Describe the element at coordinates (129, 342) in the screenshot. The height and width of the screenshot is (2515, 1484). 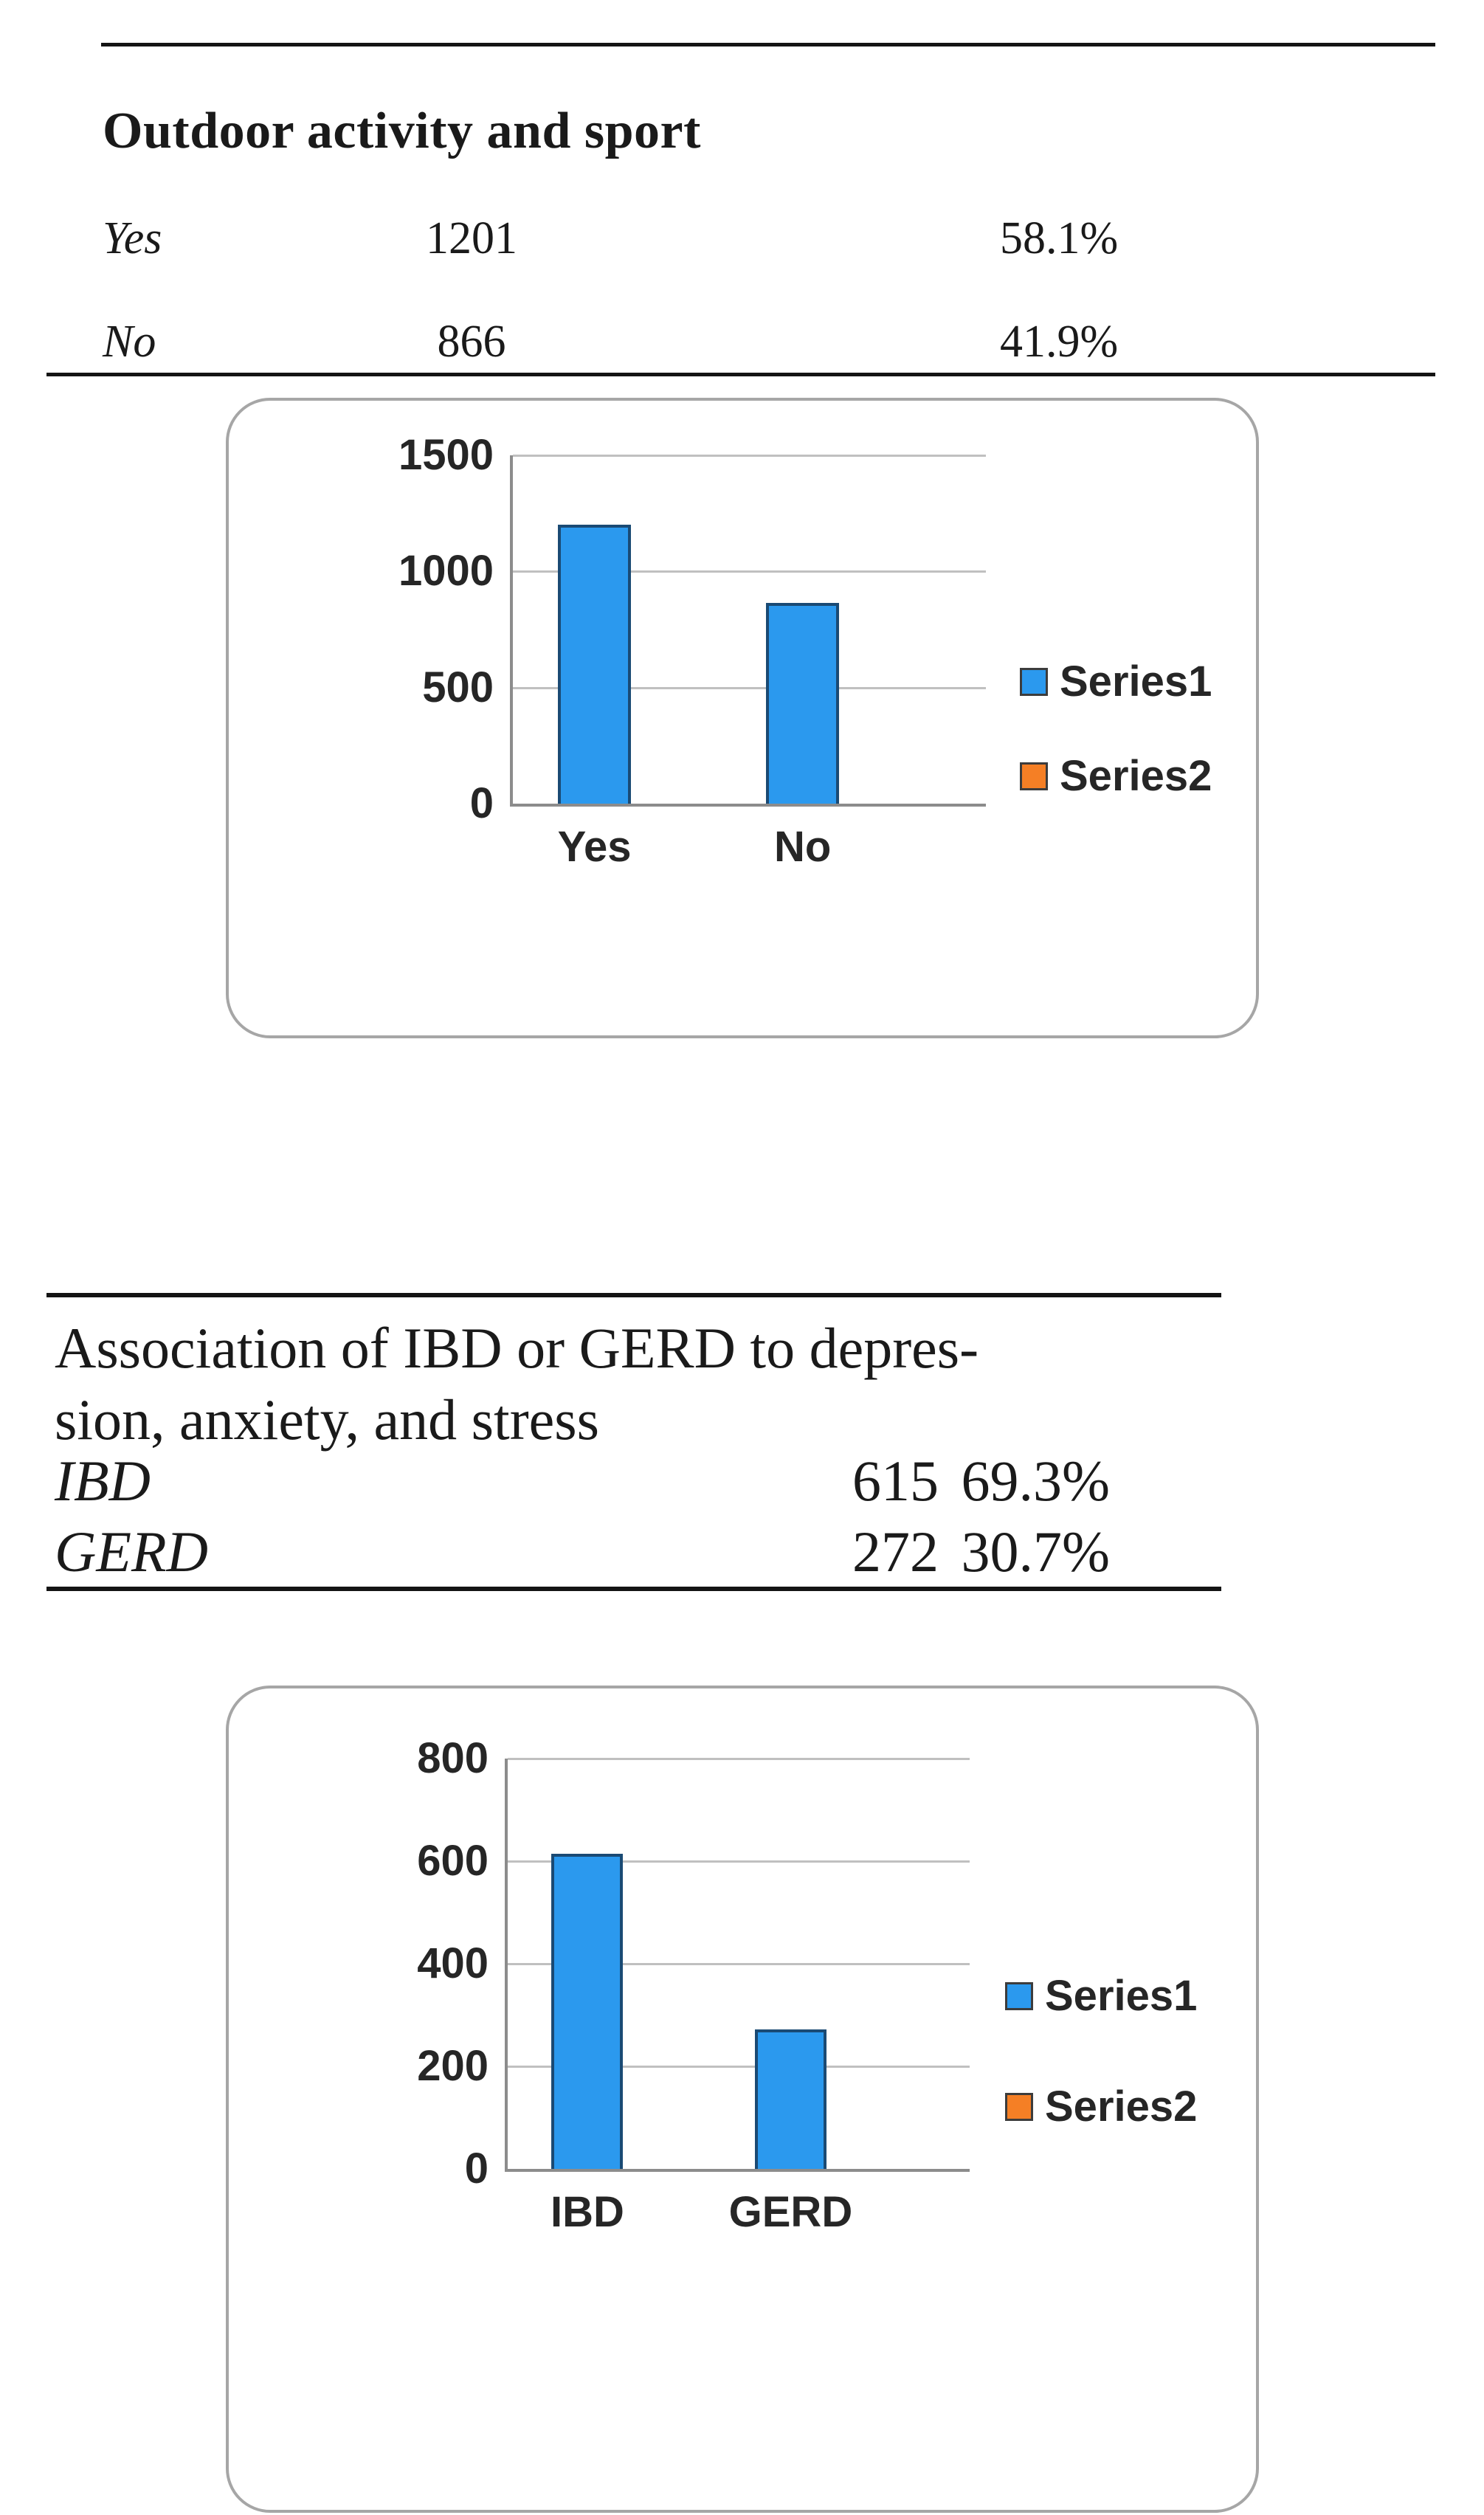
I see `row-label: No` at that location.